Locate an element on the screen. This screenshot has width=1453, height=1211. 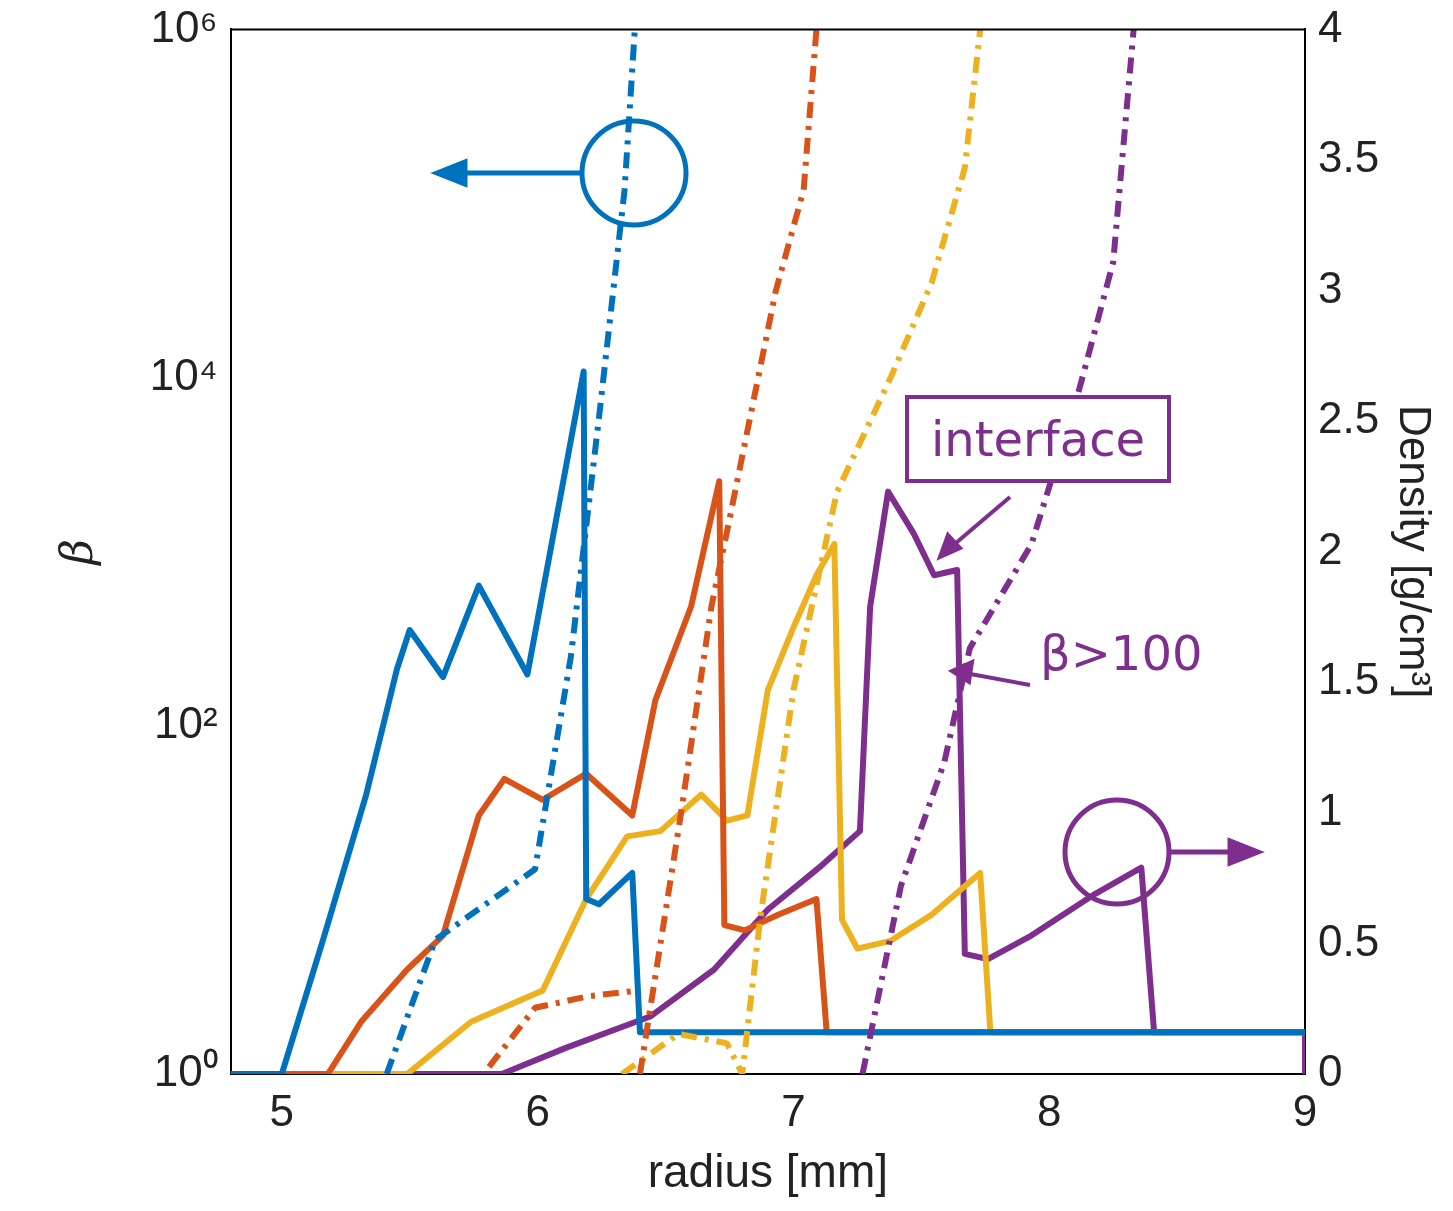
x-tick-label: 6 is located at coordinates (537, 1110).